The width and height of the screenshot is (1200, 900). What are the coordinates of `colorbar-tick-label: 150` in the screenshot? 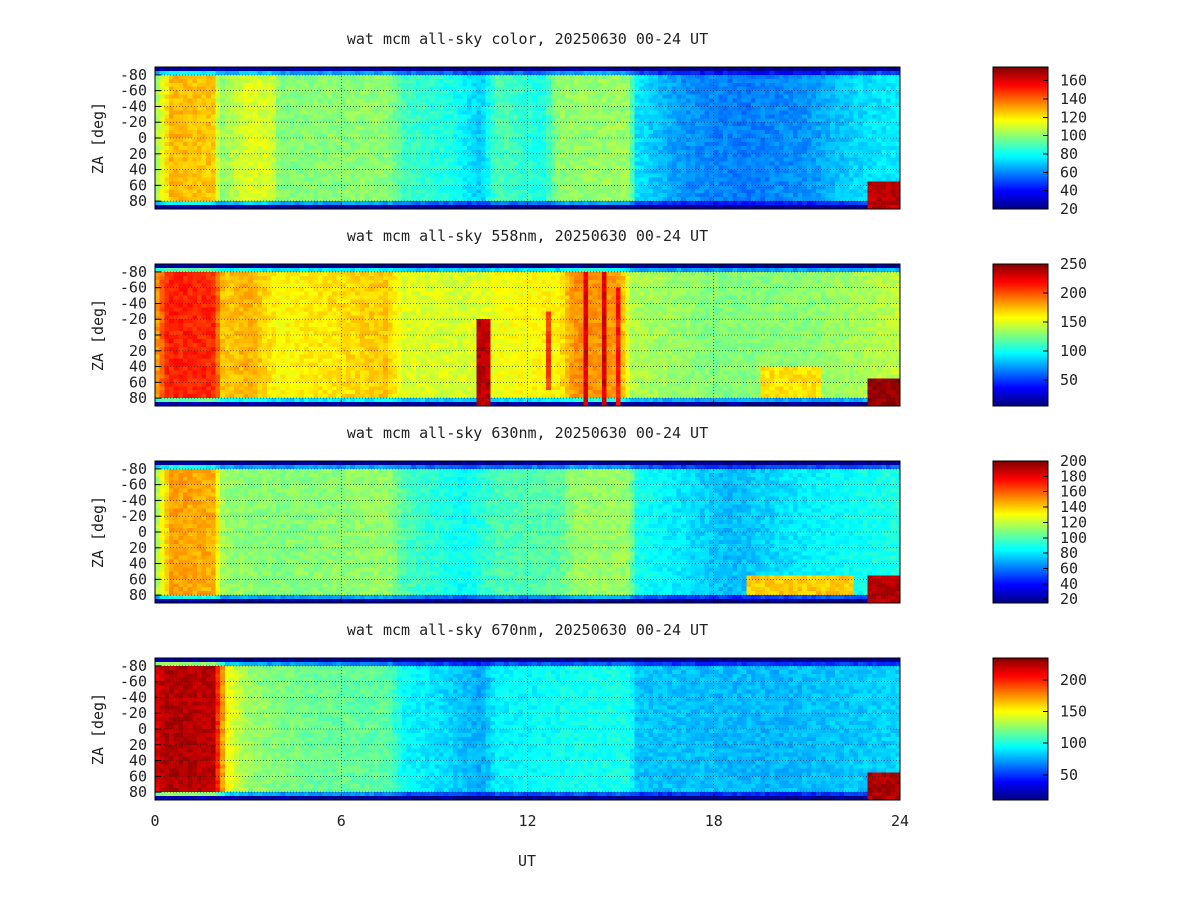 It's located at (1073, 322).